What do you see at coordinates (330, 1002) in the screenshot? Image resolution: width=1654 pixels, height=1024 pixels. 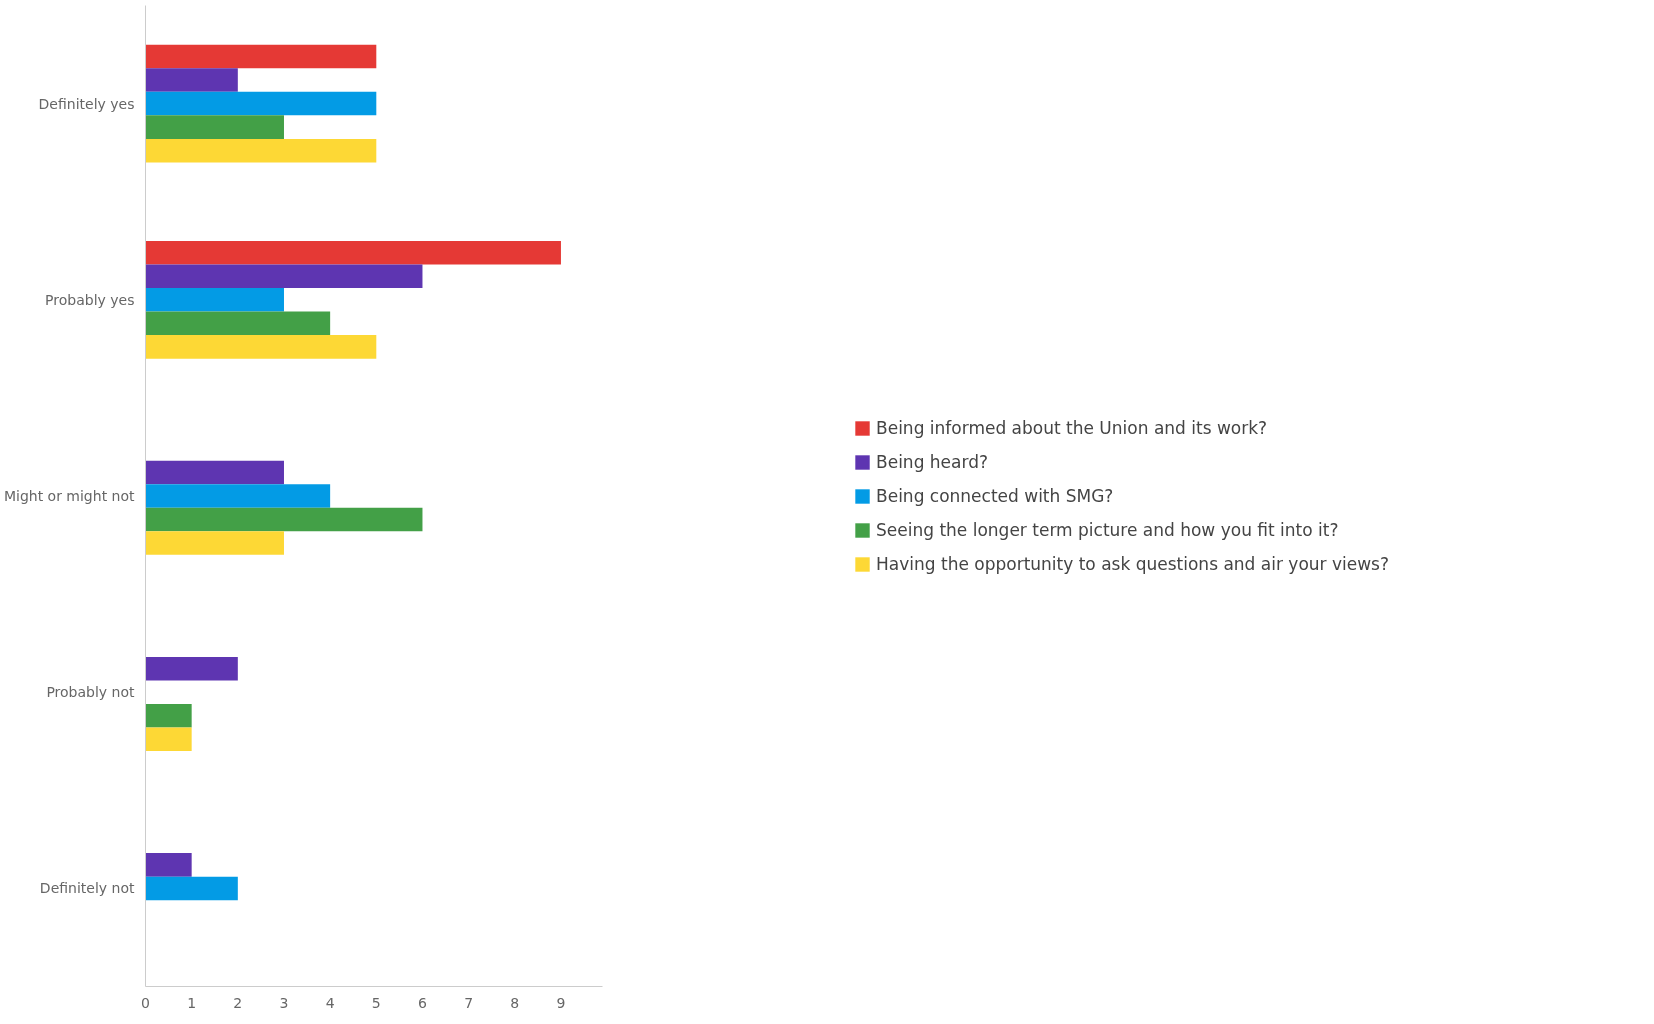 I see `x-tick-label: 4` at bounding box center [330, 1002].